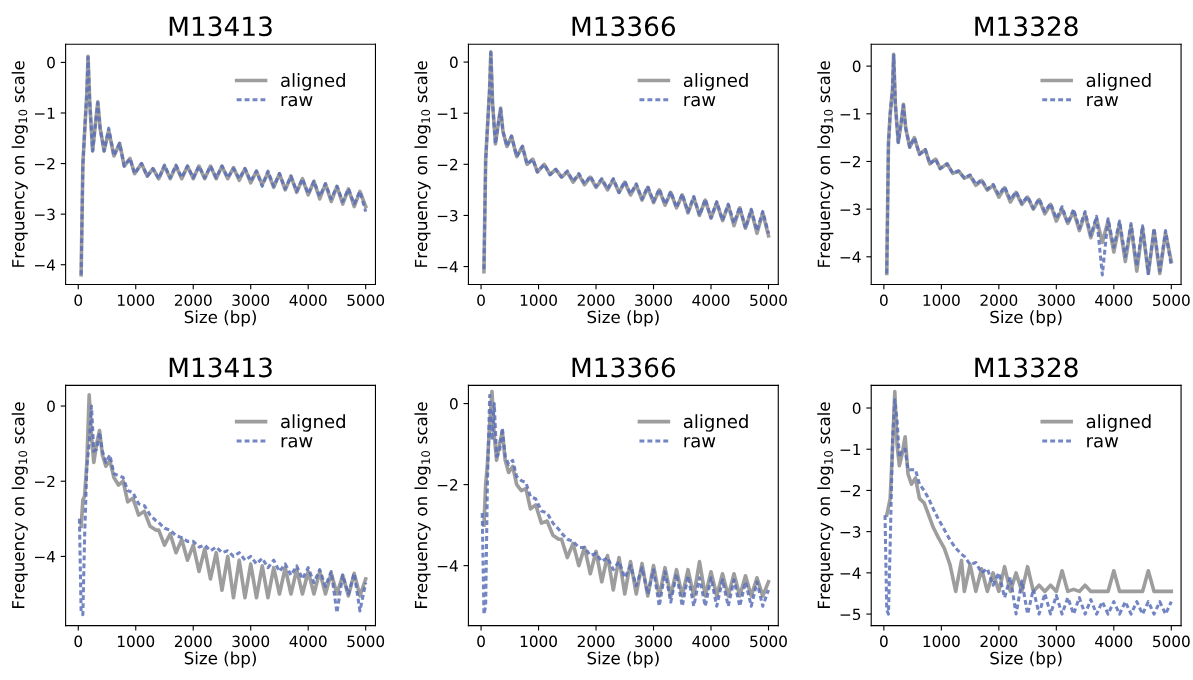 The image size is (1193, 680). I want to click on y-tick-label: −5, so click(850, 614).